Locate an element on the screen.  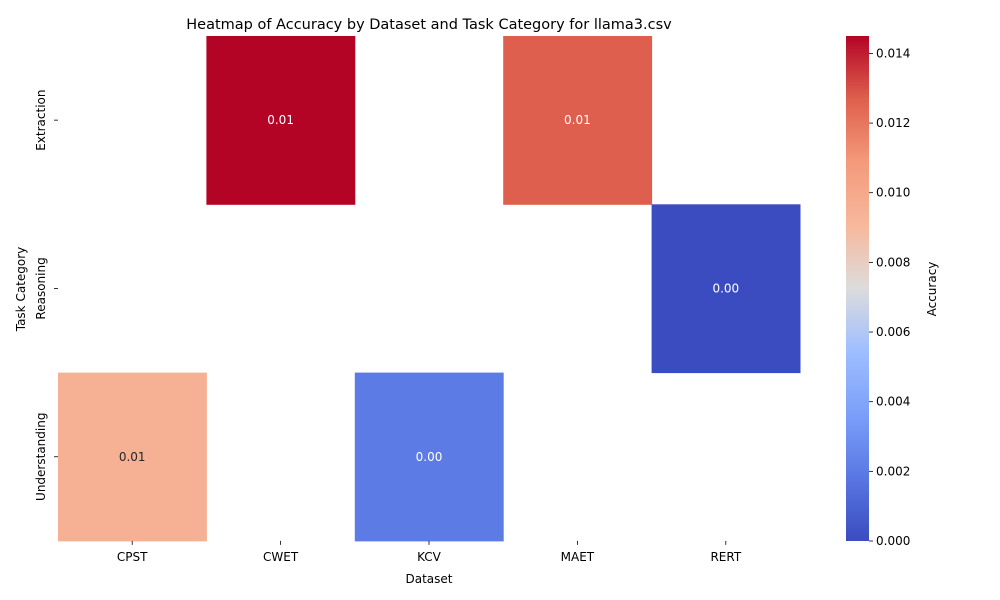
x-tick-label: KCV is located at coordinates (429, 557).